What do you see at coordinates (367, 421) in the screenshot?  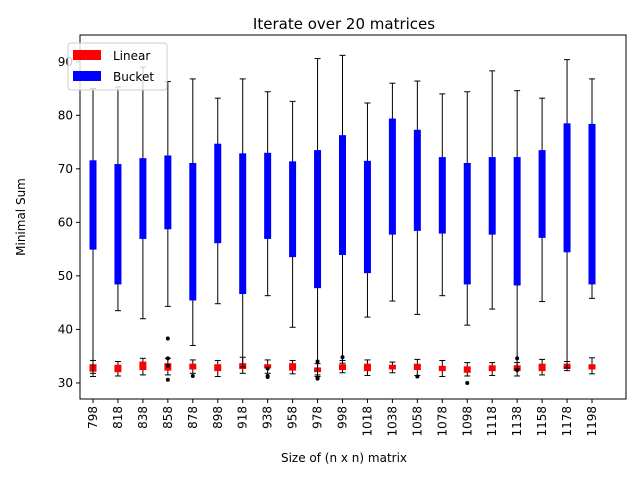 I see `x-tick-label: 1018` at bounding box center [367, 421].